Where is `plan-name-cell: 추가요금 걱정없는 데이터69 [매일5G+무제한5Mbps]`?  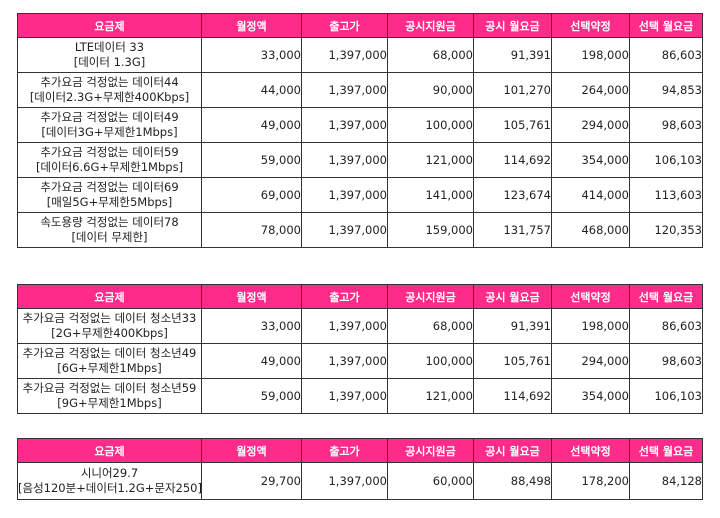 plan-name-cell: 추가요금 걱정없는 데이터69 [매일5G+무제한5Mbps] is located at coordinates (109, 195).